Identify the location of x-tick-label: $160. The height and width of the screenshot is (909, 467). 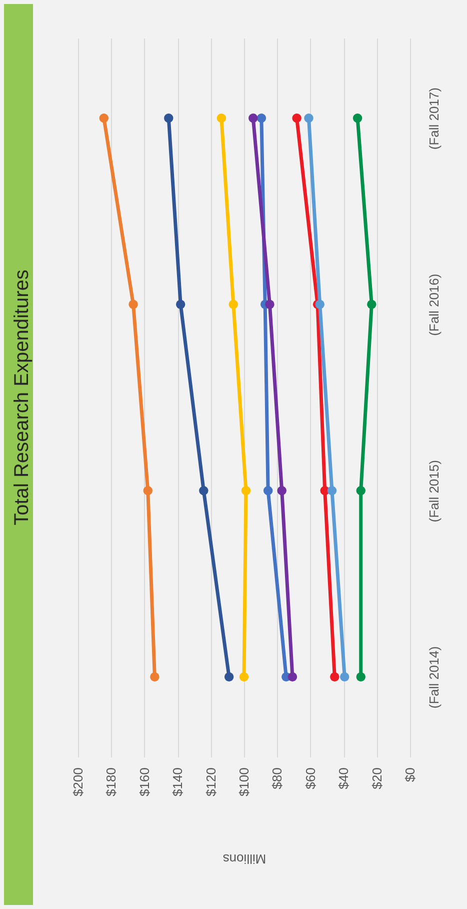
(144, 782).